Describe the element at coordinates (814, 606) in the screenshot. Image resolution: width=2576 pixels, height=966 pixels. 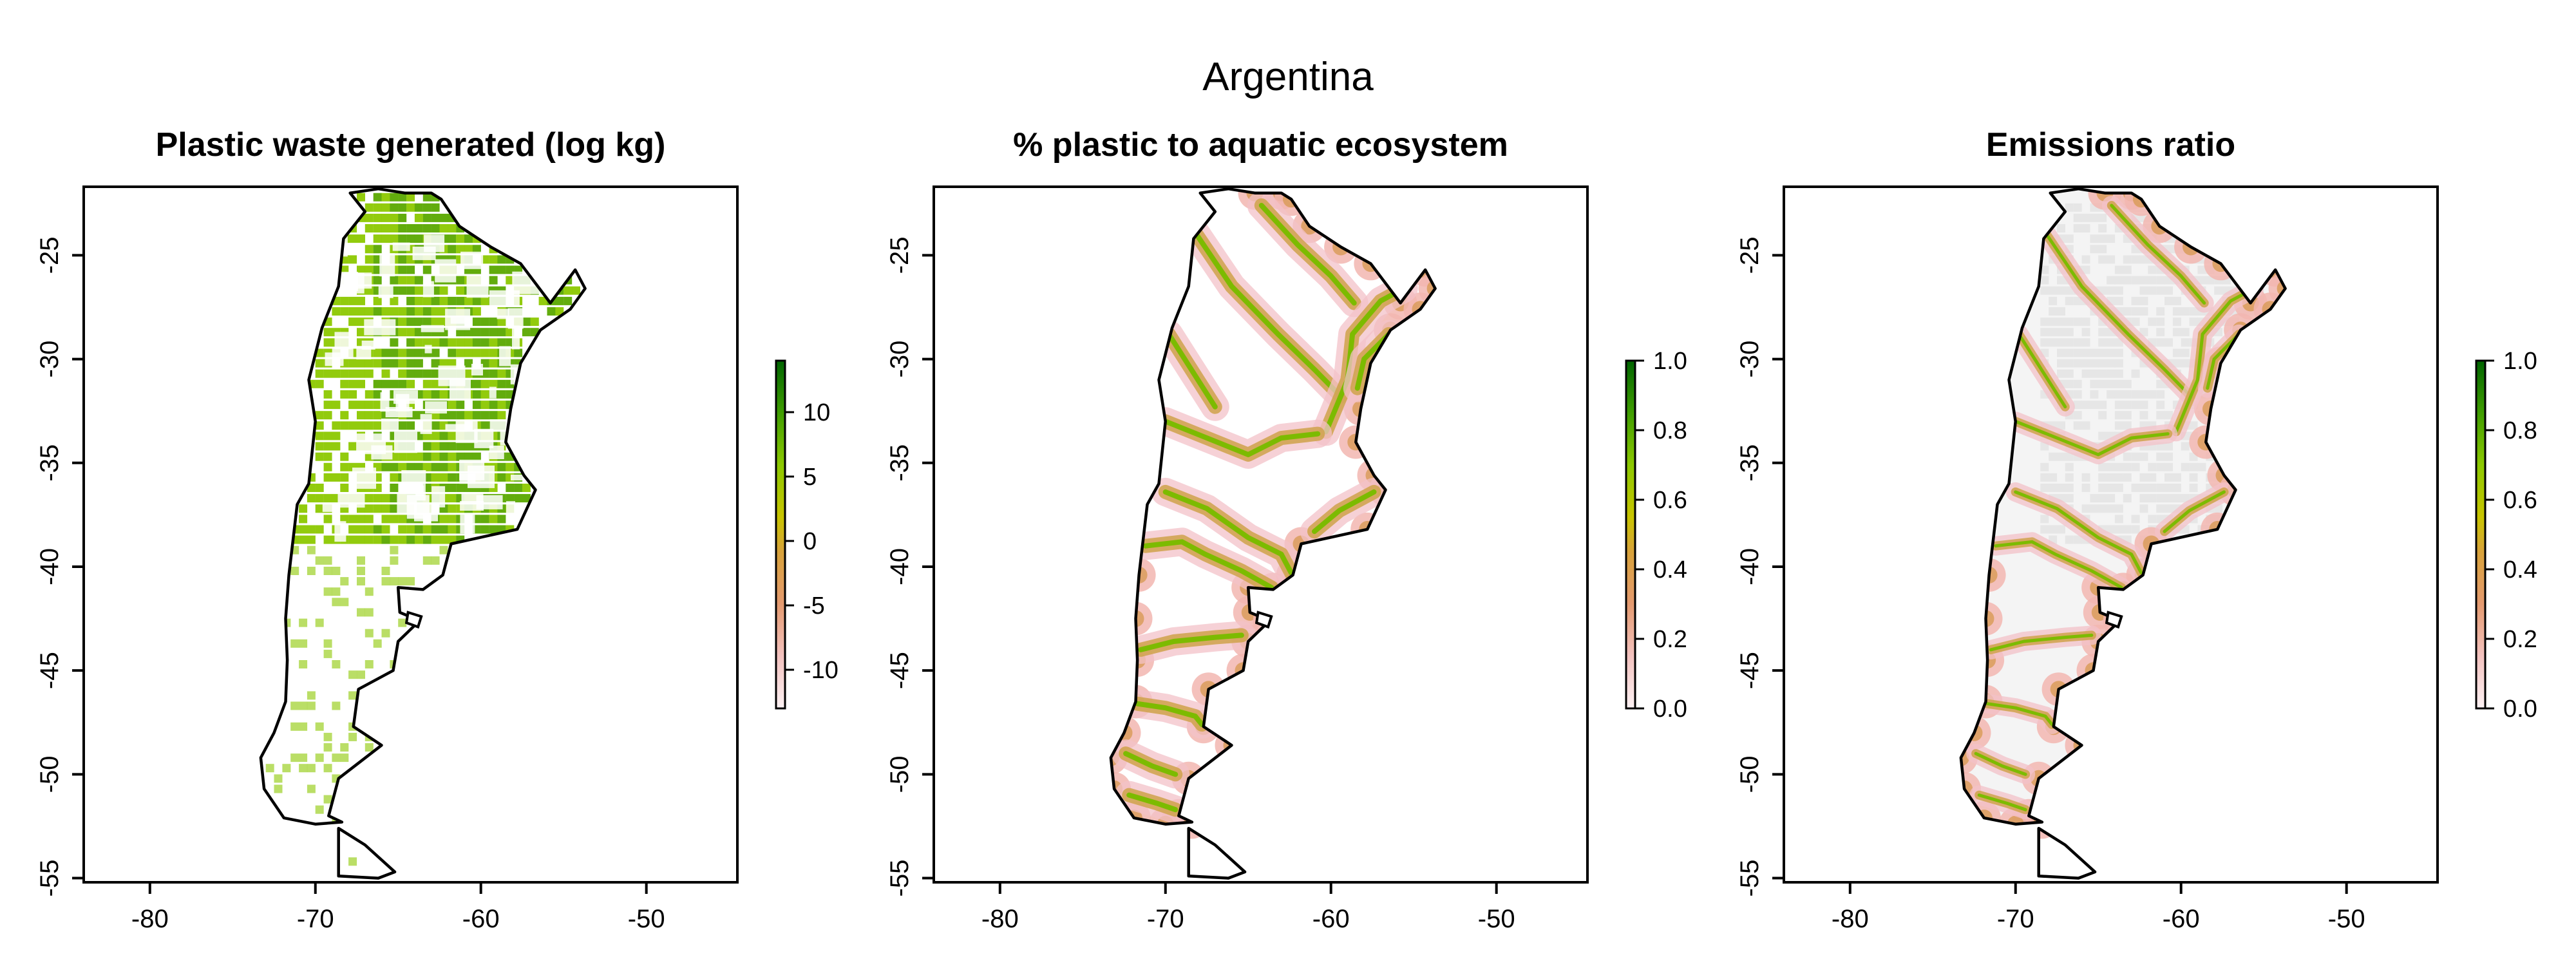
I see `colorbar-label: -5` at that location.